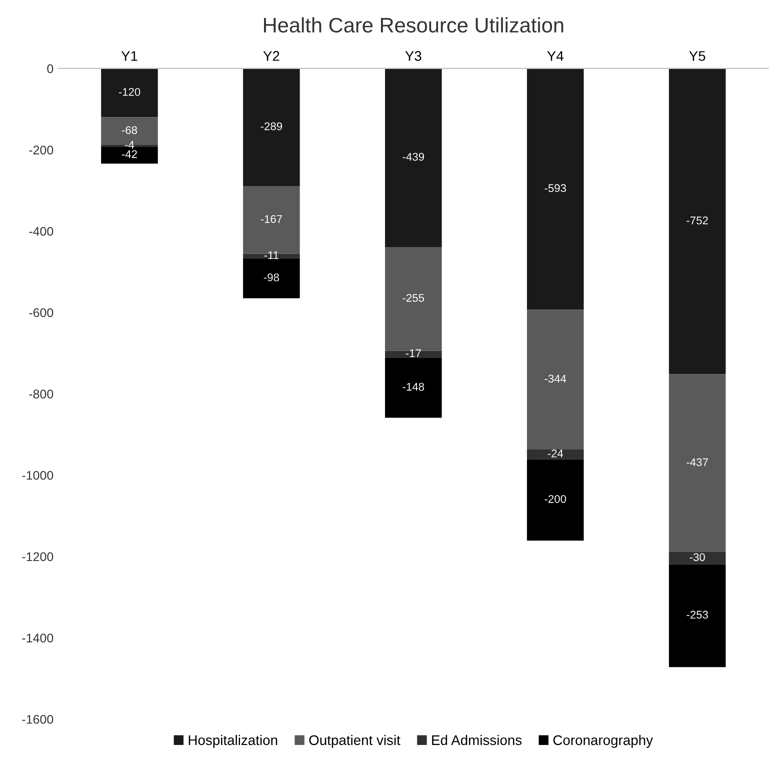 The width and height of the screenshot is (780, 761). What do you see at coordinates (41, 313) in the screenshot?
I see `y-tick-label: -600` at bounding box center [41, 313].